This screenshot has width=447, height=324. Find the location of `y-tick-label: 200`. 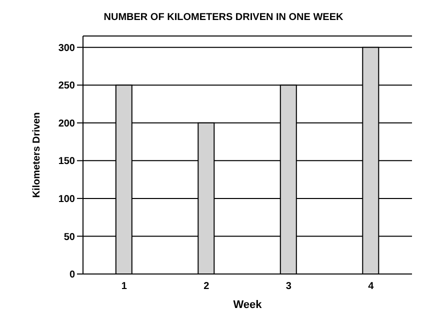

y-tick-label: 200 is located at coordinates (67, 124).